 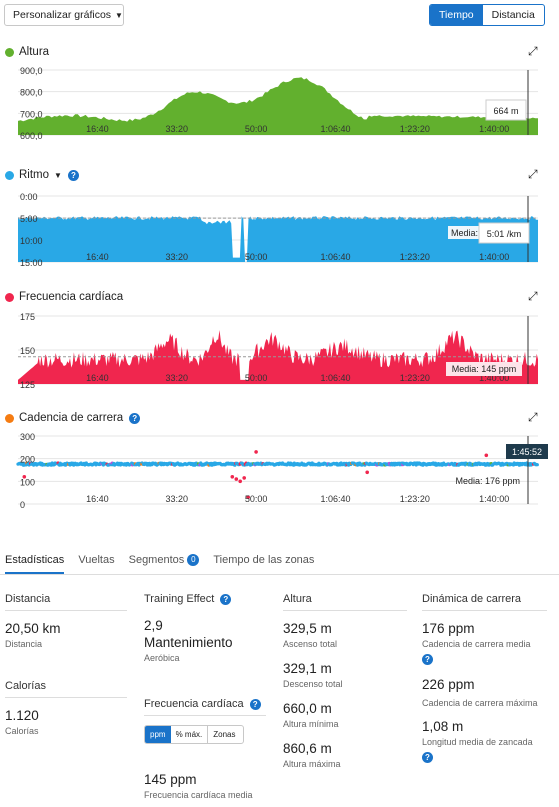 I want to click on pace-dropdown-icon: ▼, so click(x=58, y=175).